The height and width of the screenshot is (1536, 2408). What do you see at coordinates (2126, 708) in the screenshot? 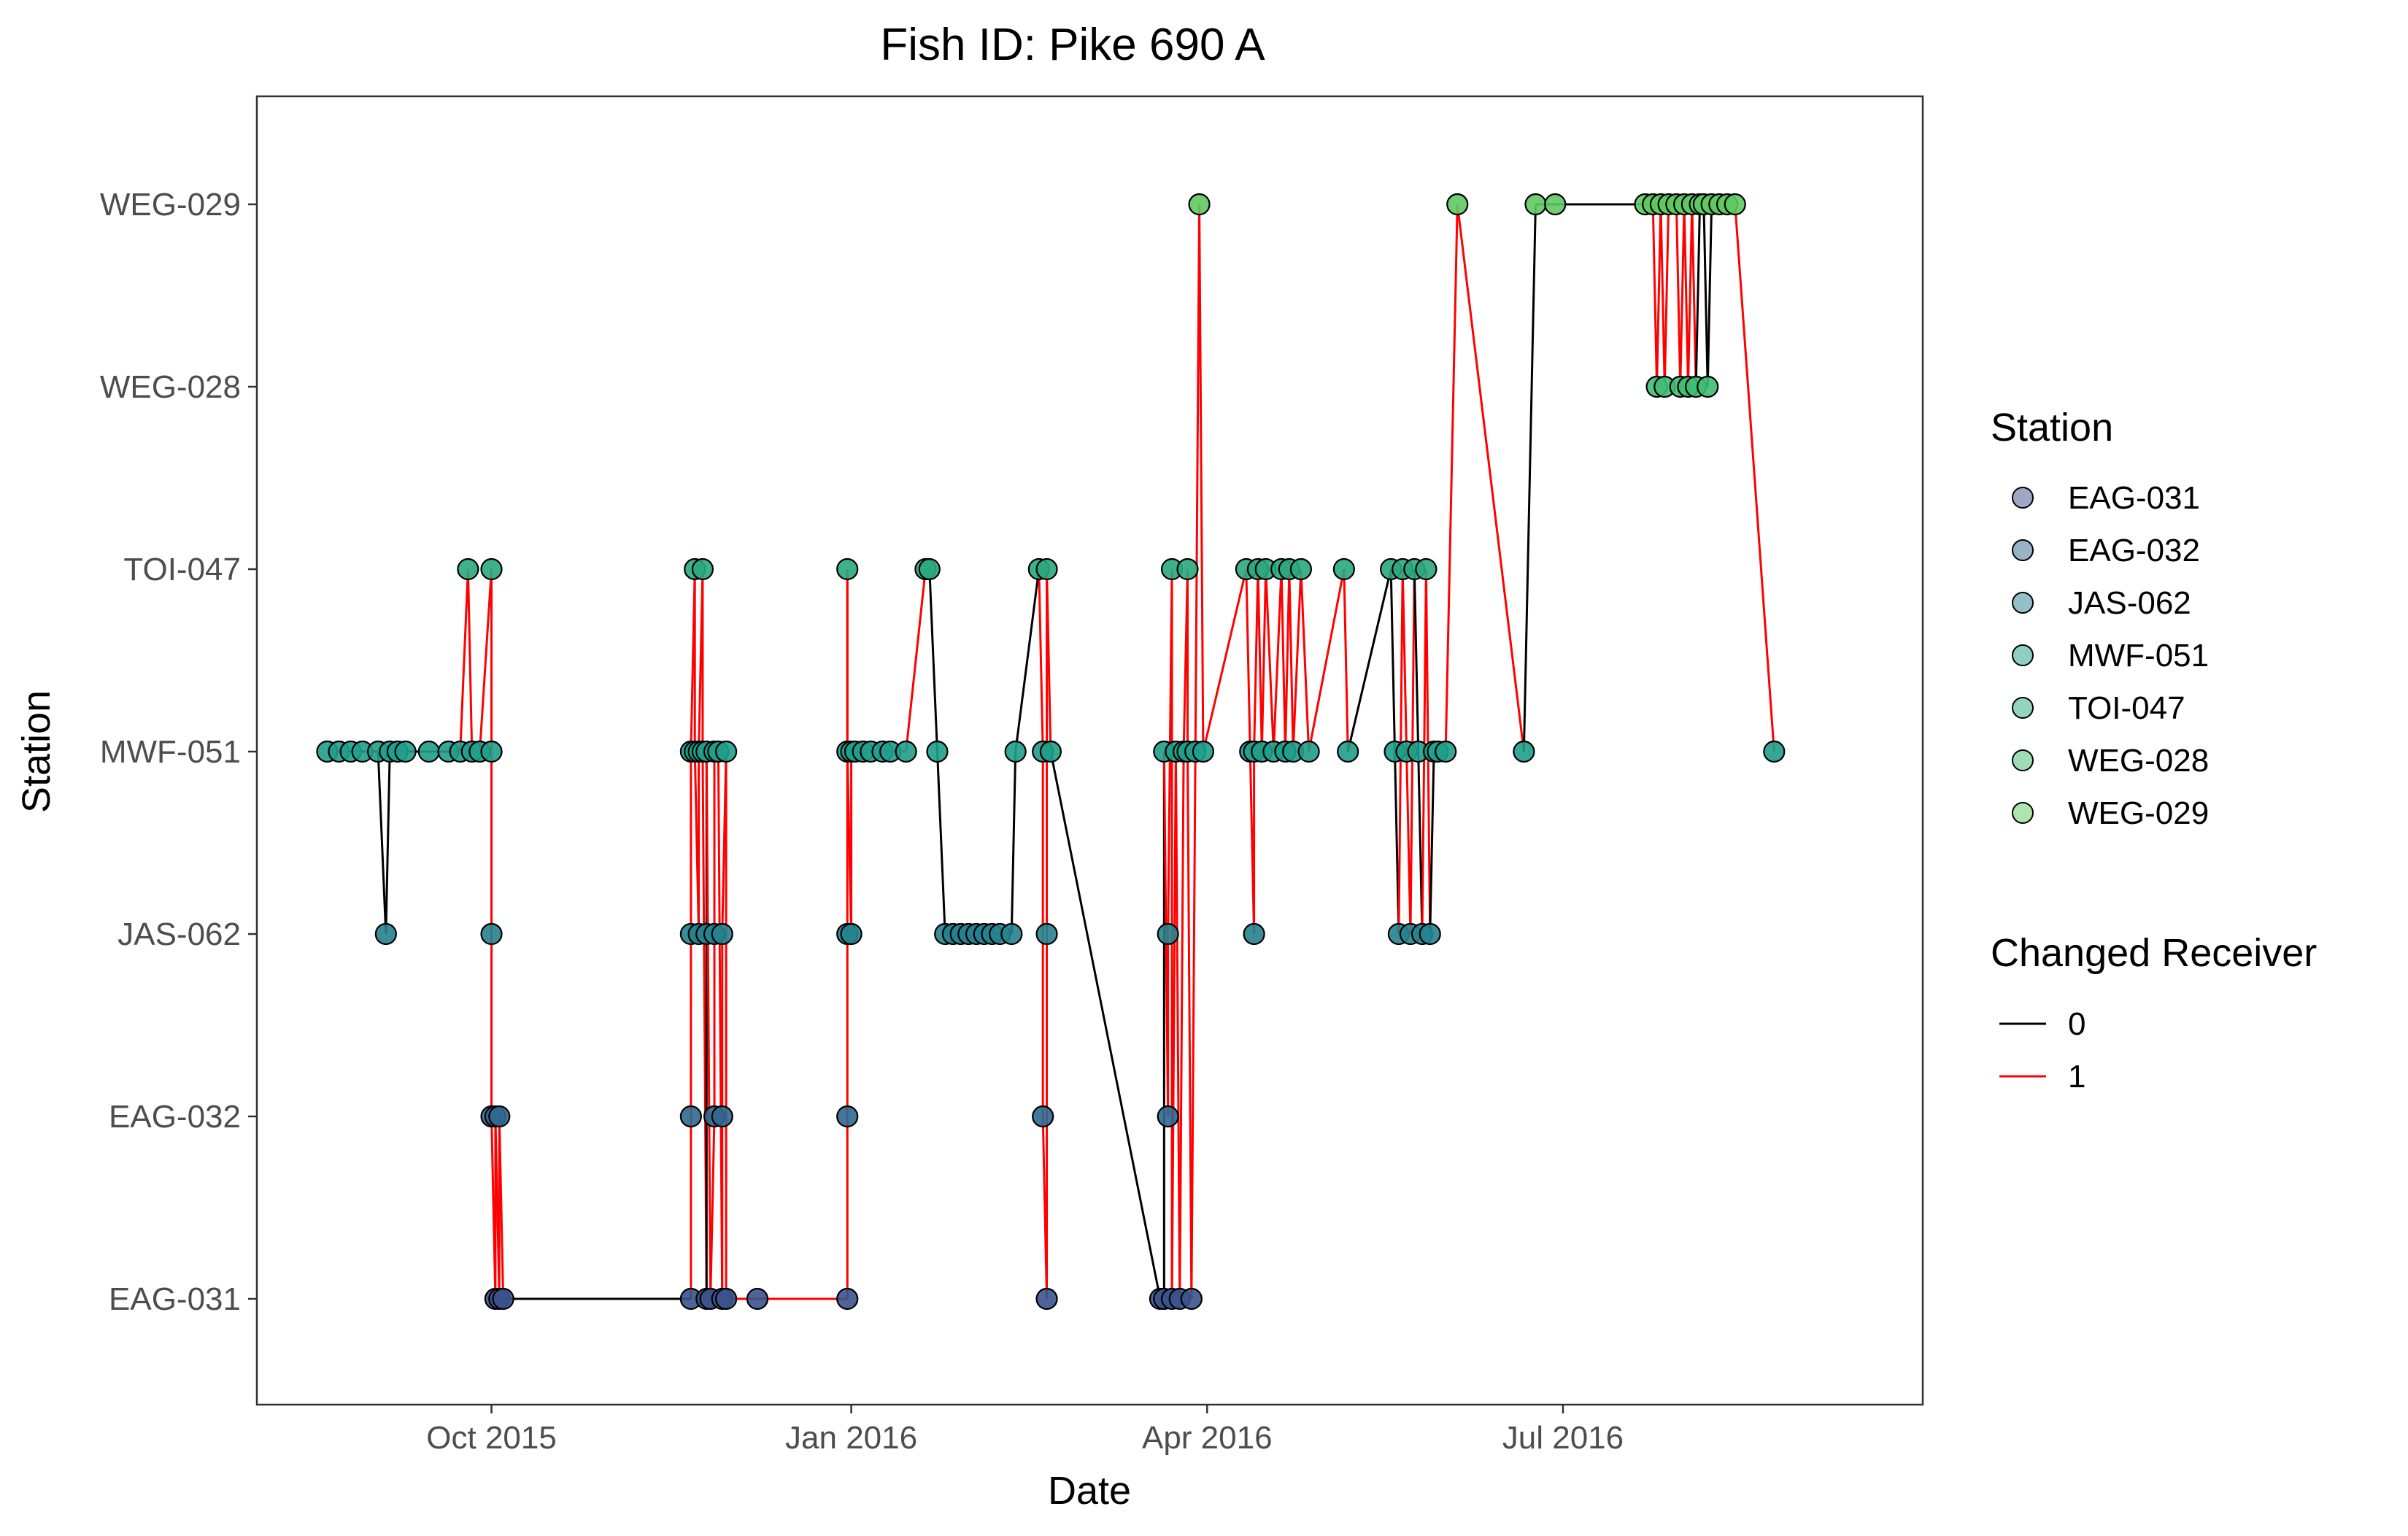
I see `legend-station-label: TOI-047` at bounding box center [2126, 708].